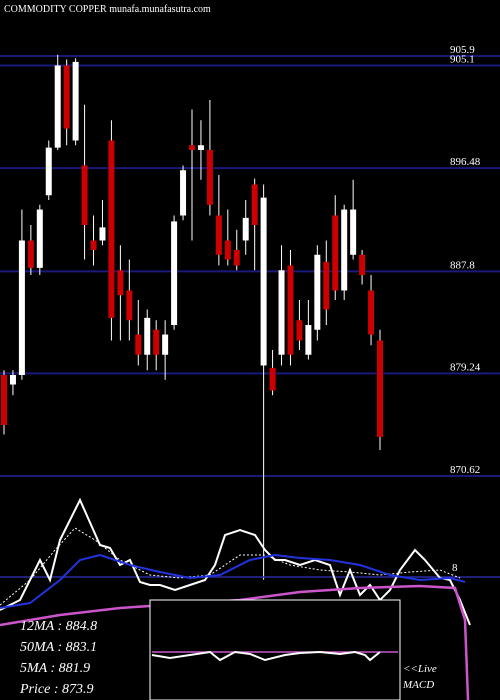  Describe the element at coordinates (465, 470) in the screenshot. I see `y-tick-label: 870.62` at that location.